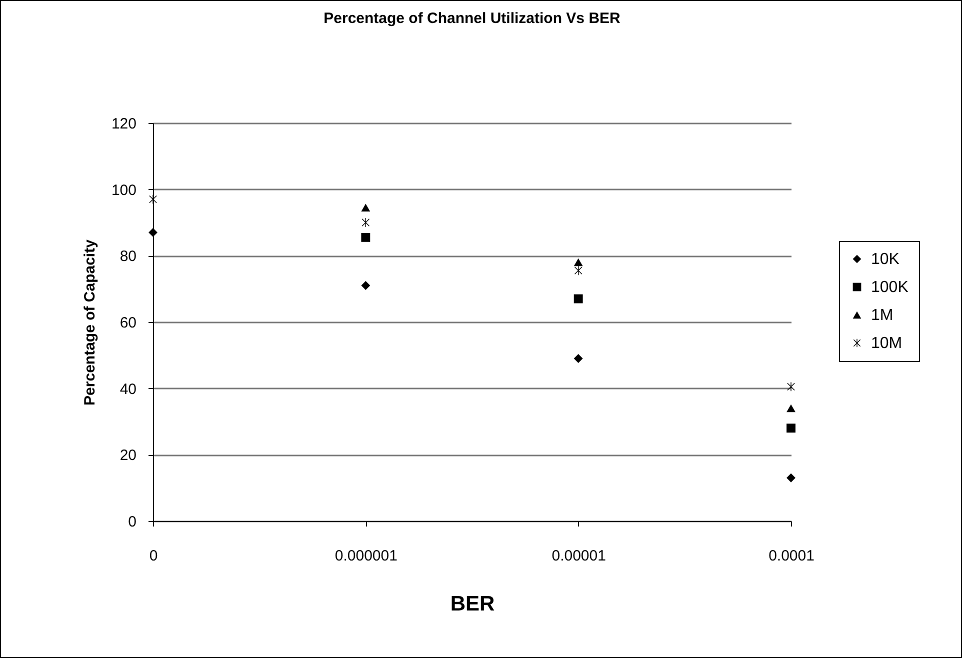 The width and height of the screenshot is (962, 658). I want to click on y-tick-label: 60, so click(128, 323).